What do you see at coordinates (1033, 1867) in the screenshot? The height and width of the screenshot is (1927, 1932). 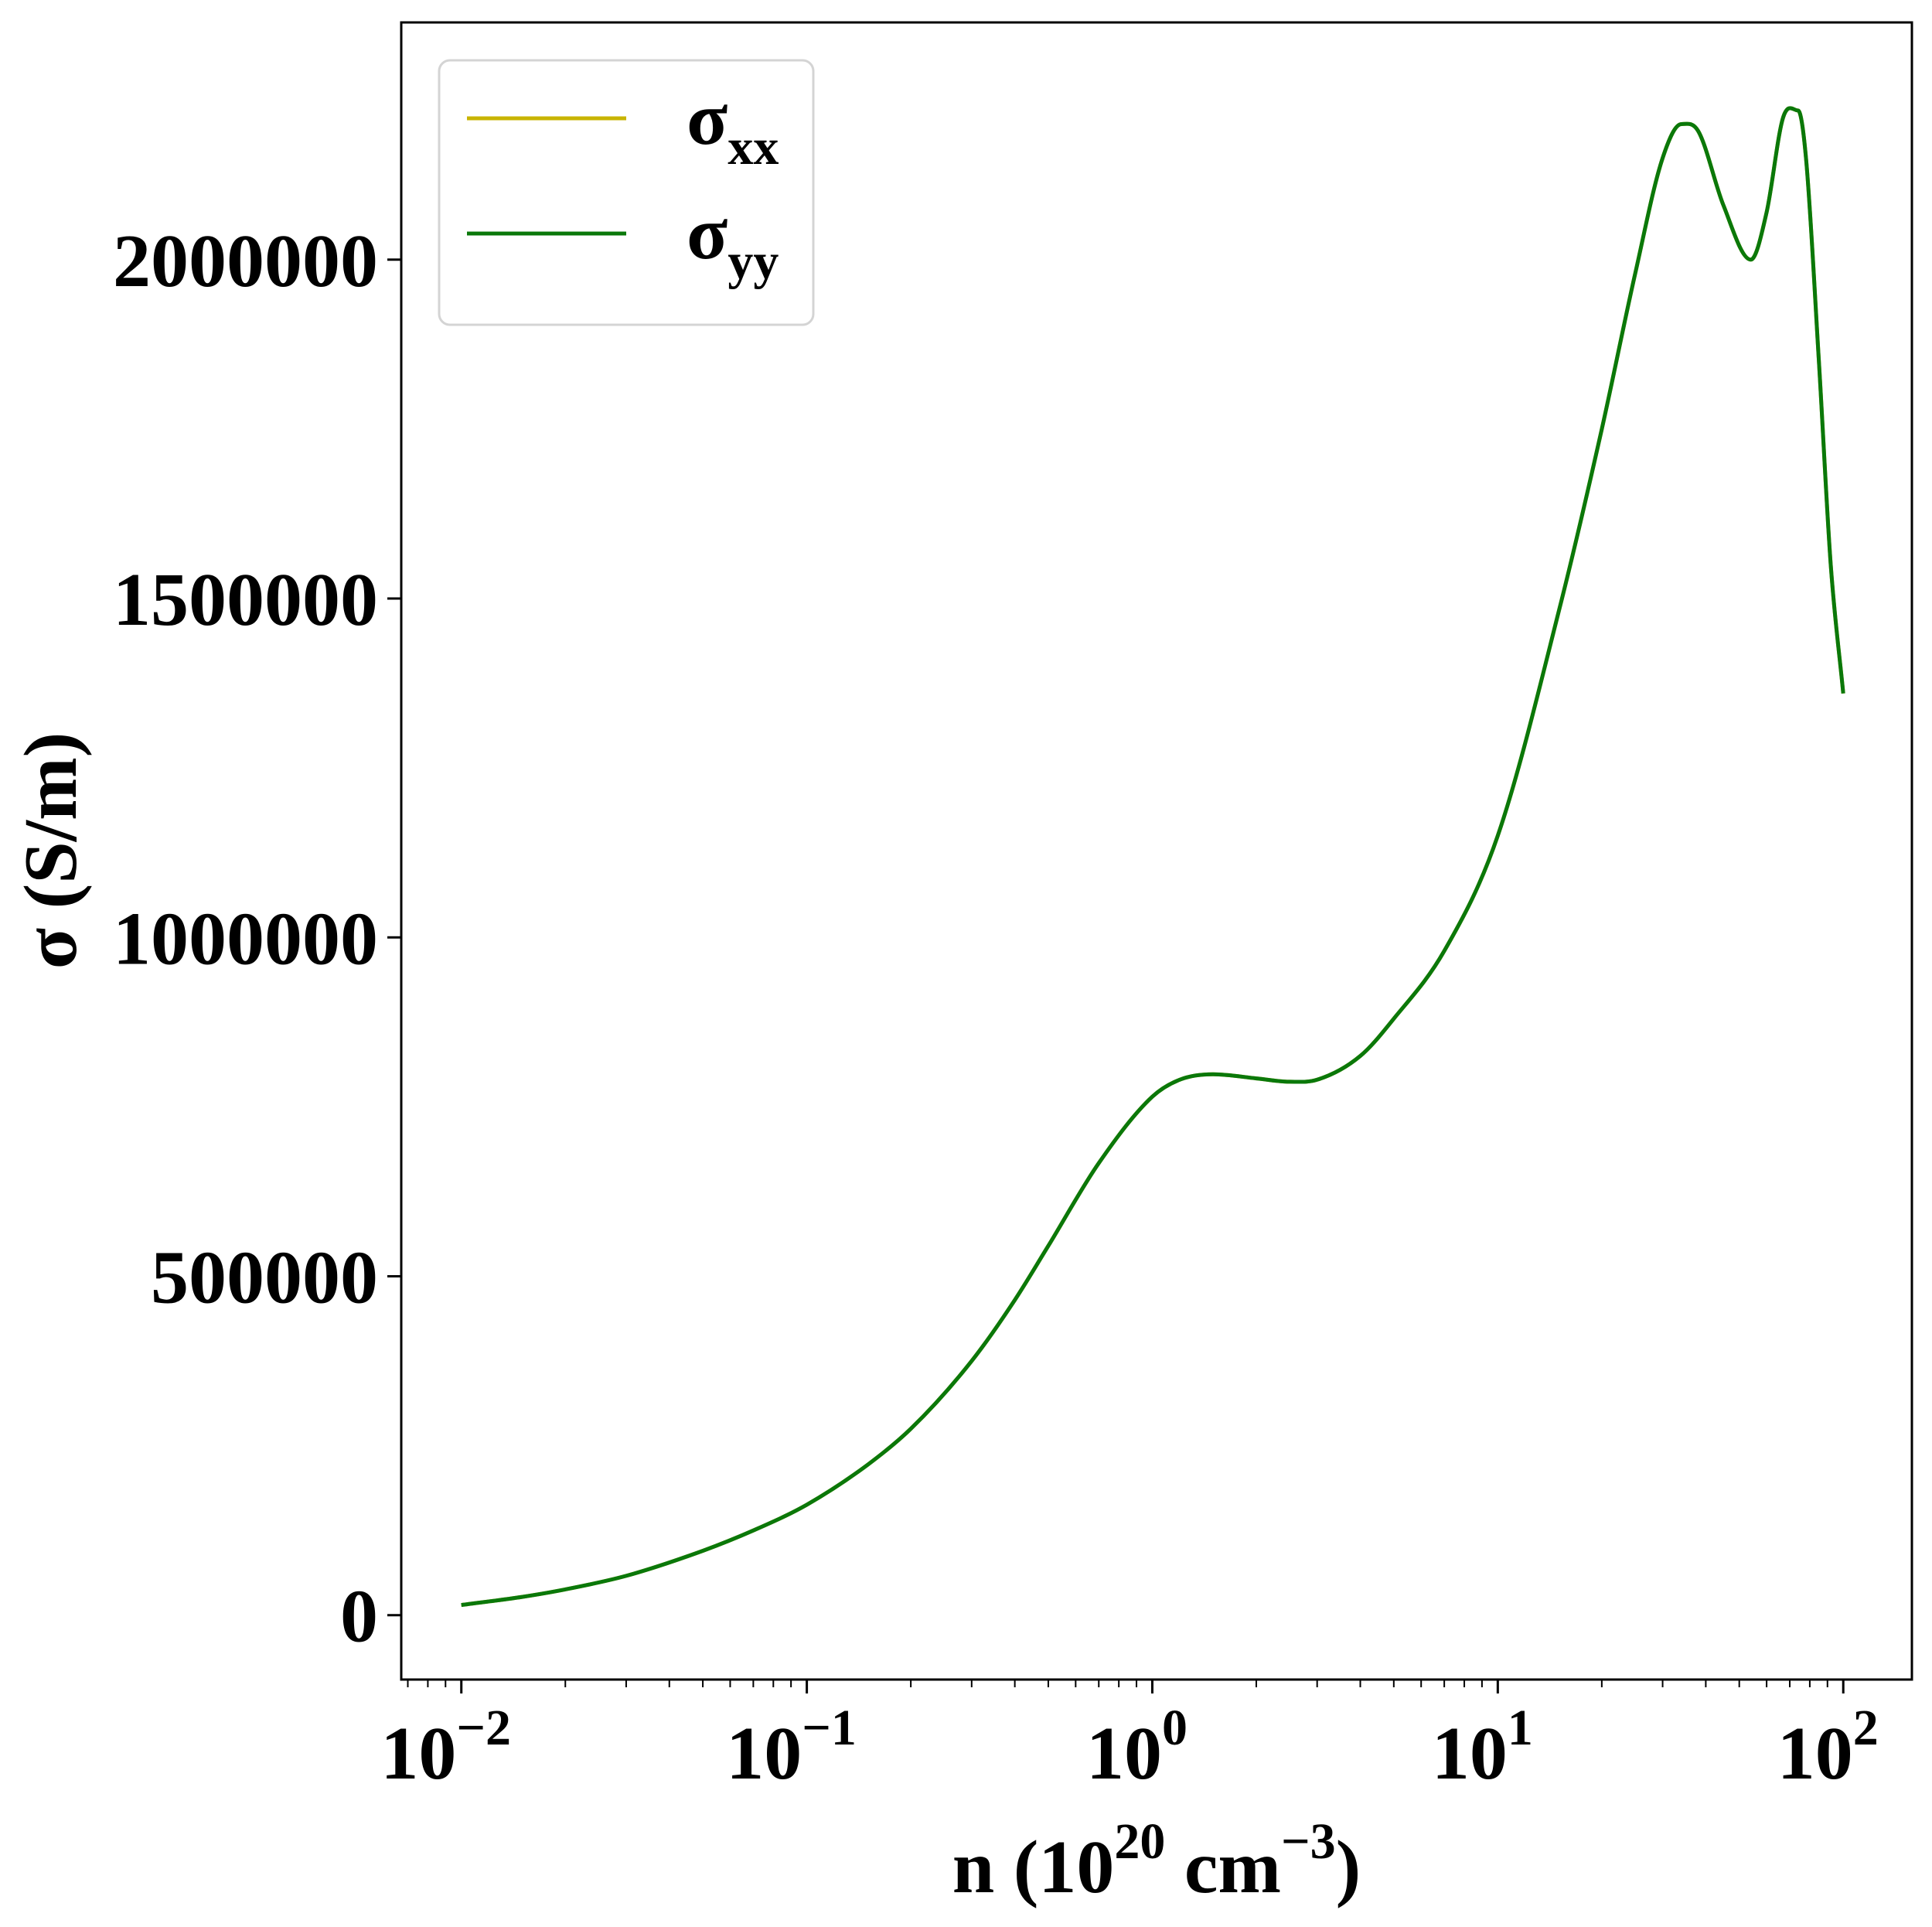 I see `x-axis-title-base: n (10` at bounding box center [1033, 1867].